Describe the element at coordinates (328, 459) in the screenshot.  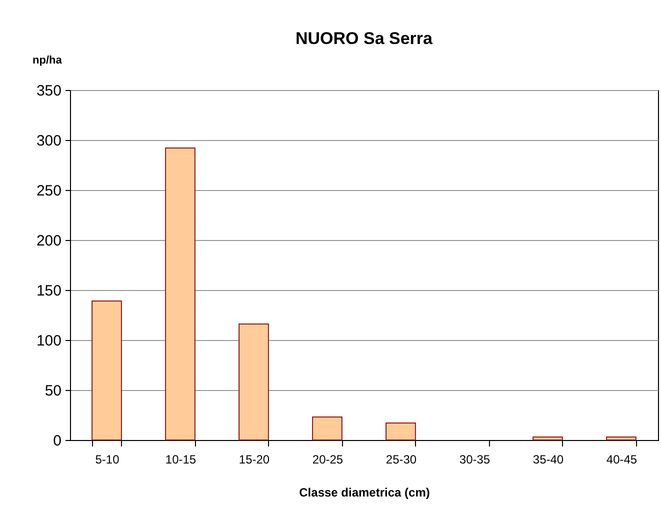
I see `x-tick-label: 20-25` at that location.